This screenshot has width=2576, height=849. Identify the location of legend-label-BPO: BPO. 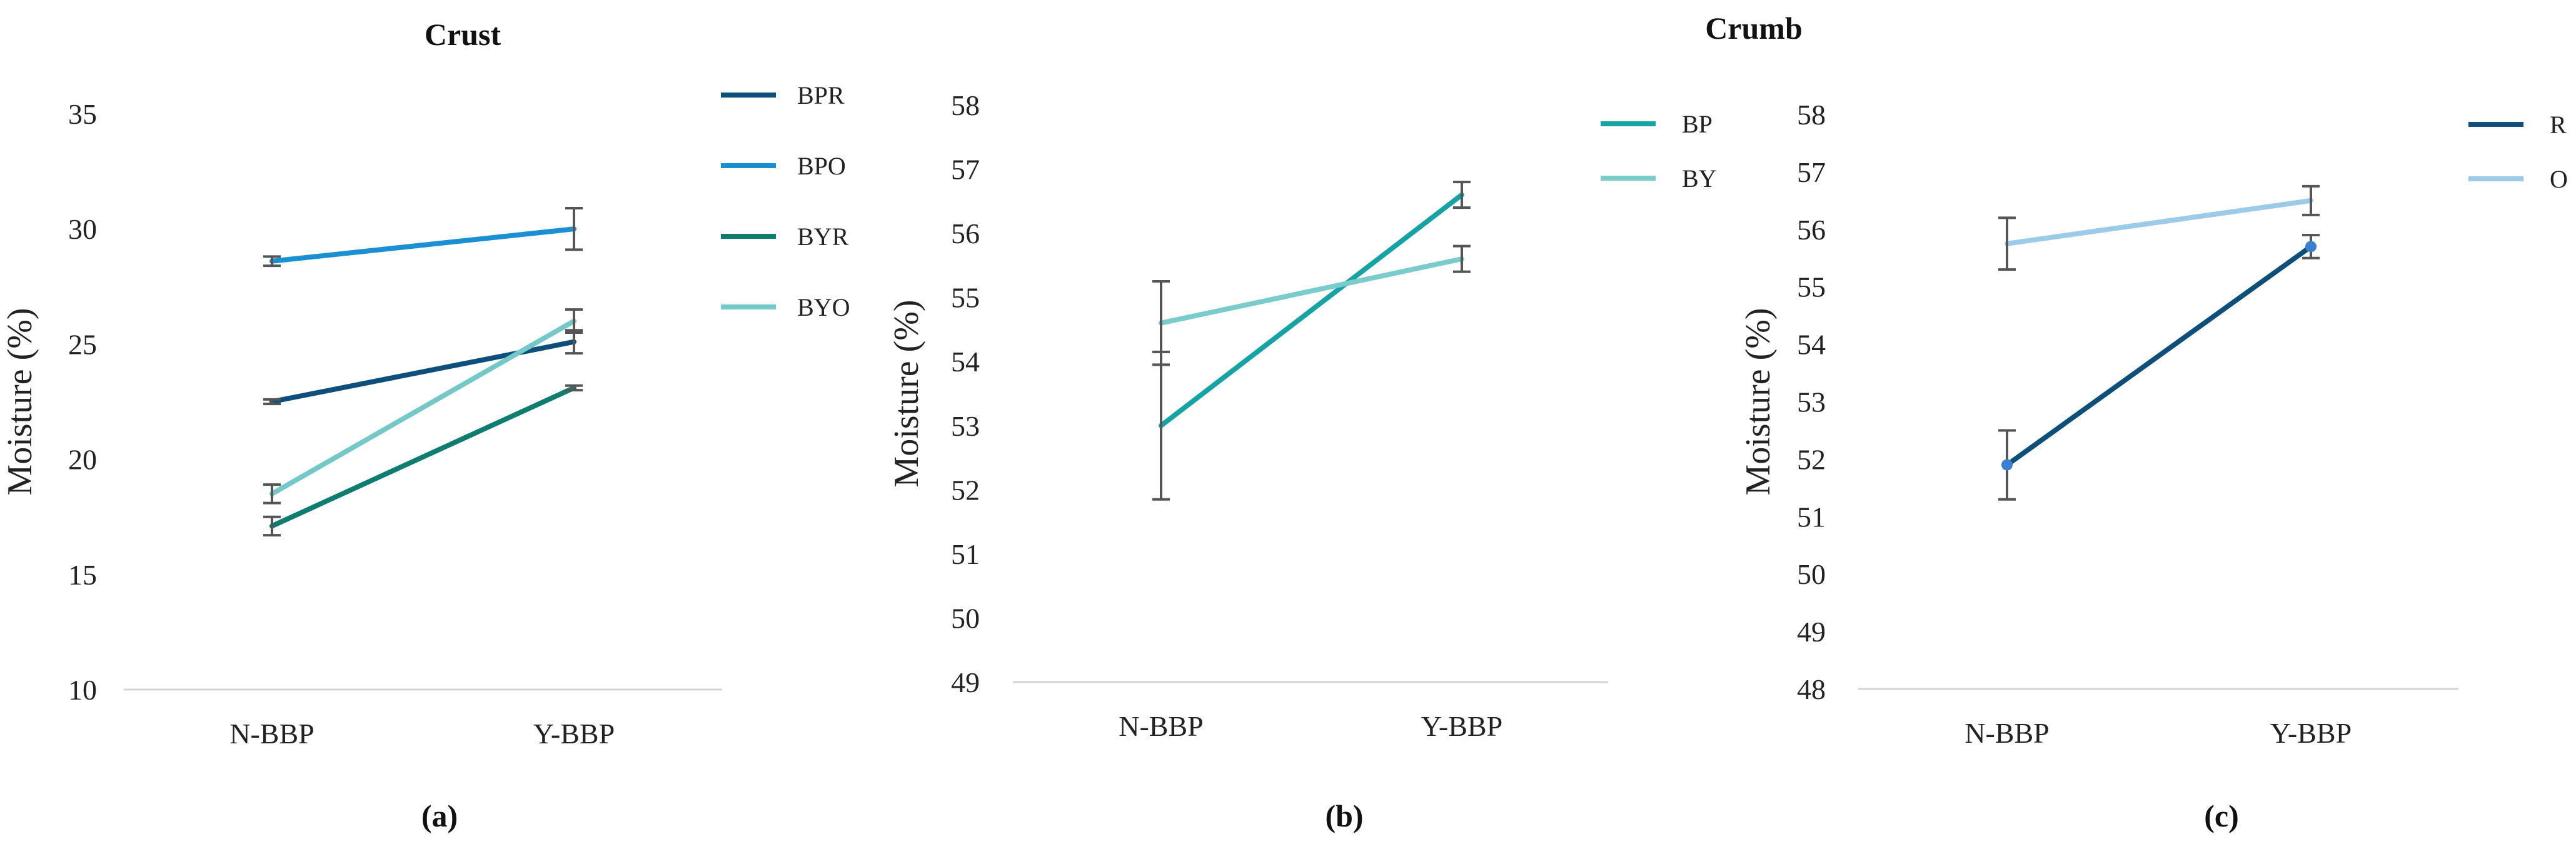
(821, 166).